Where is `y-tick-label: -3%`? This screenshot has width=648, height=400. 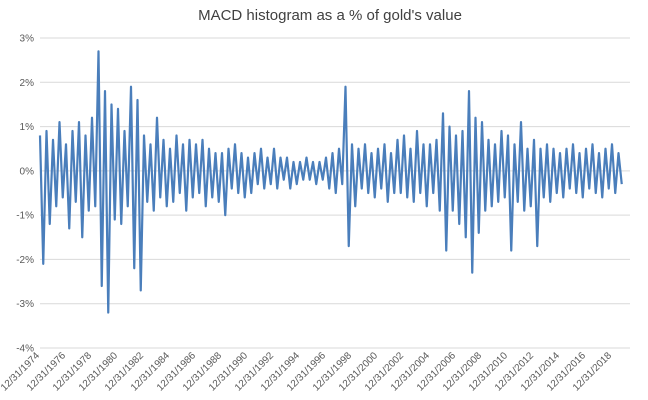 y-tick-label: -3% is located at coordinates (25, 304).